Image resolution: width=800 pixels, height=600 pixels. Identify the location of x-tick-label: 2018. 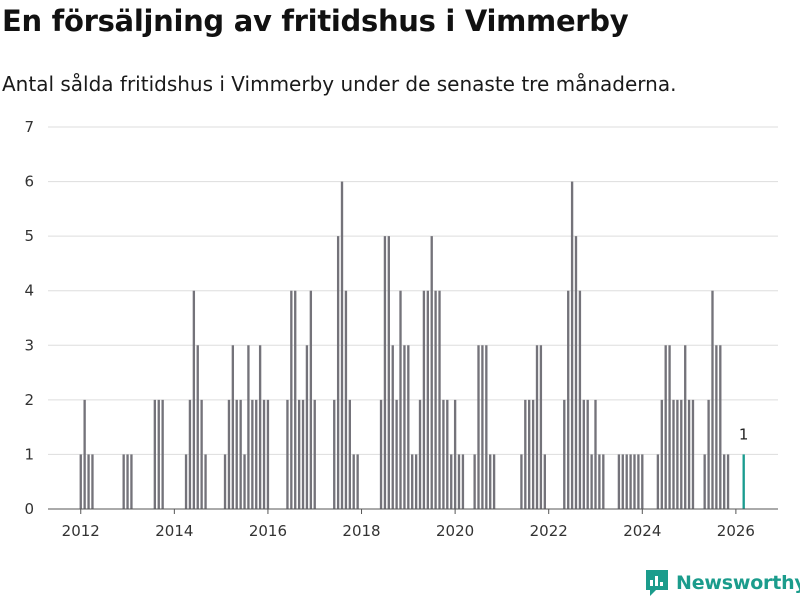
(361, 531).